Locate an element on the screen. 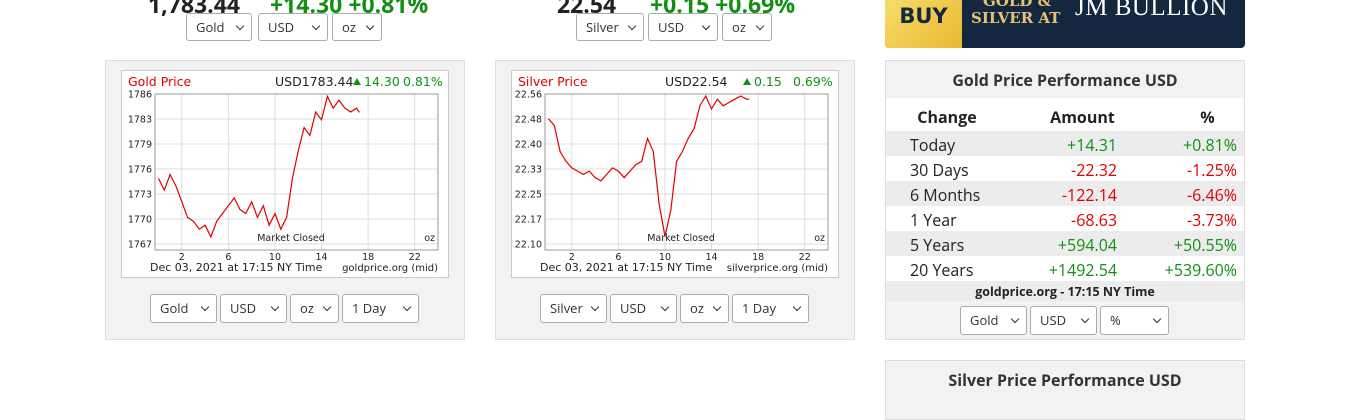 This screenshot has width=1366, height=420. y-tick-label: 22.25 is located at coordinates (528, 195).